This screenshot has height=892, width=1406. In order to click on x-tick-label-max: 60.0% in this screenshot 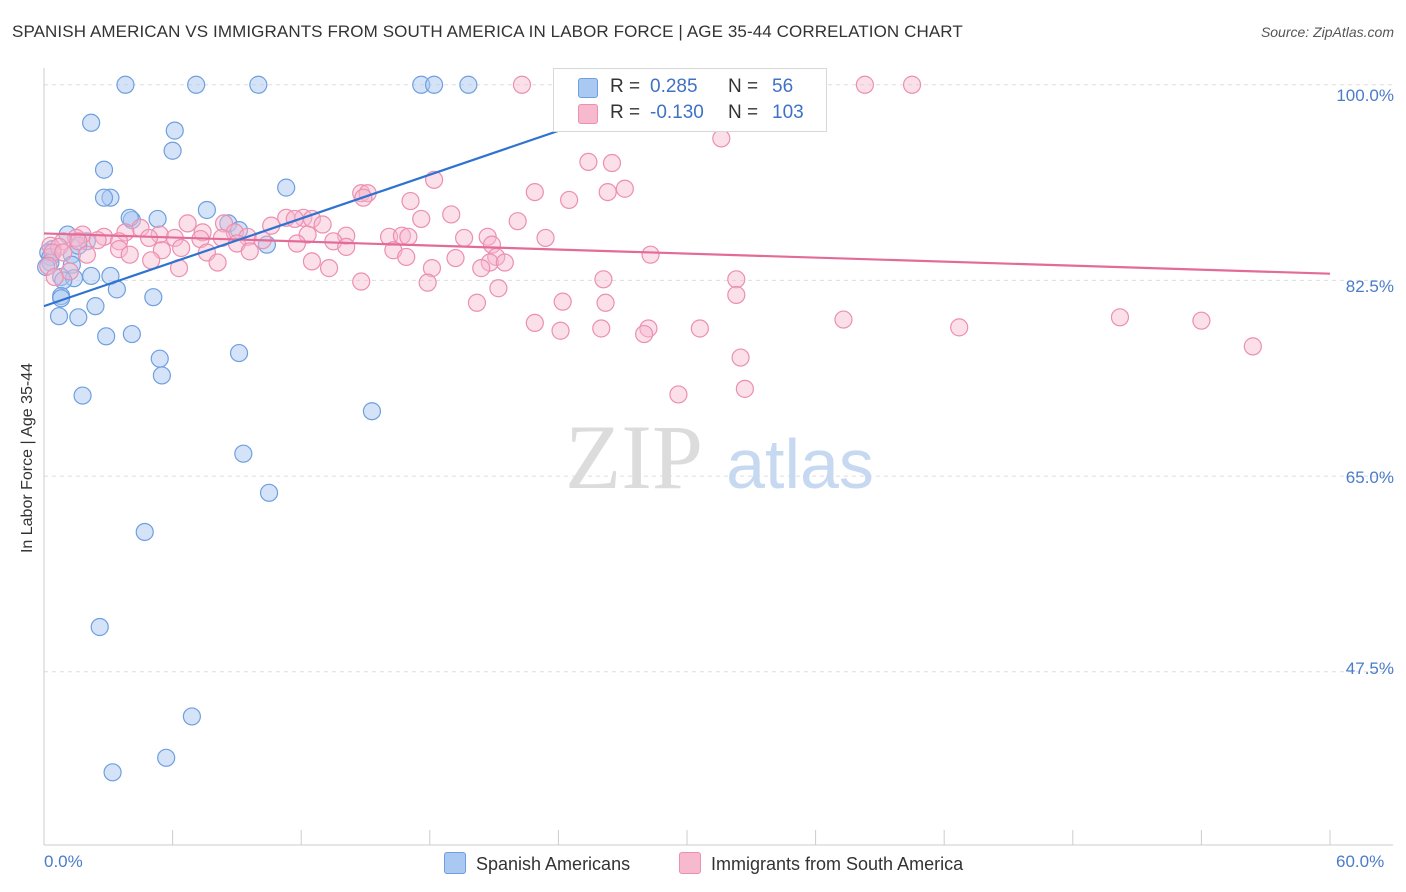, I will do `click(1360, 861)`.